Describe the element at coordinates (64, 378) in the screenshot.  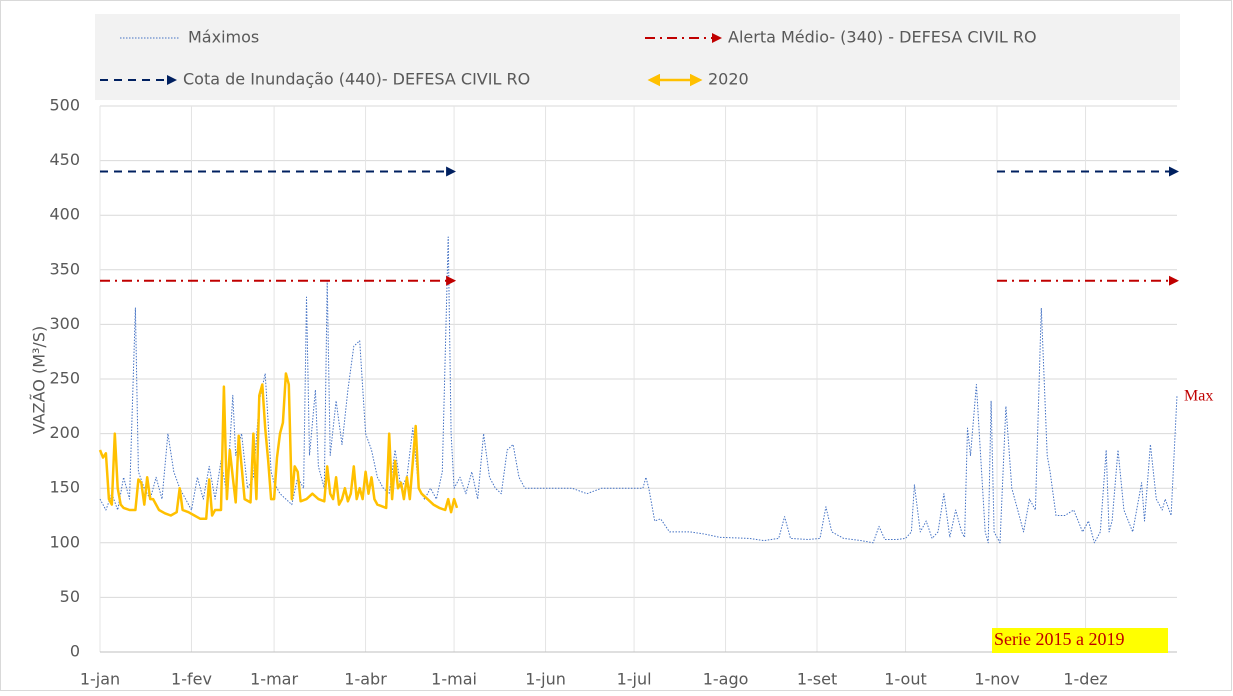
I see `y-tick-label: 250` at that location.